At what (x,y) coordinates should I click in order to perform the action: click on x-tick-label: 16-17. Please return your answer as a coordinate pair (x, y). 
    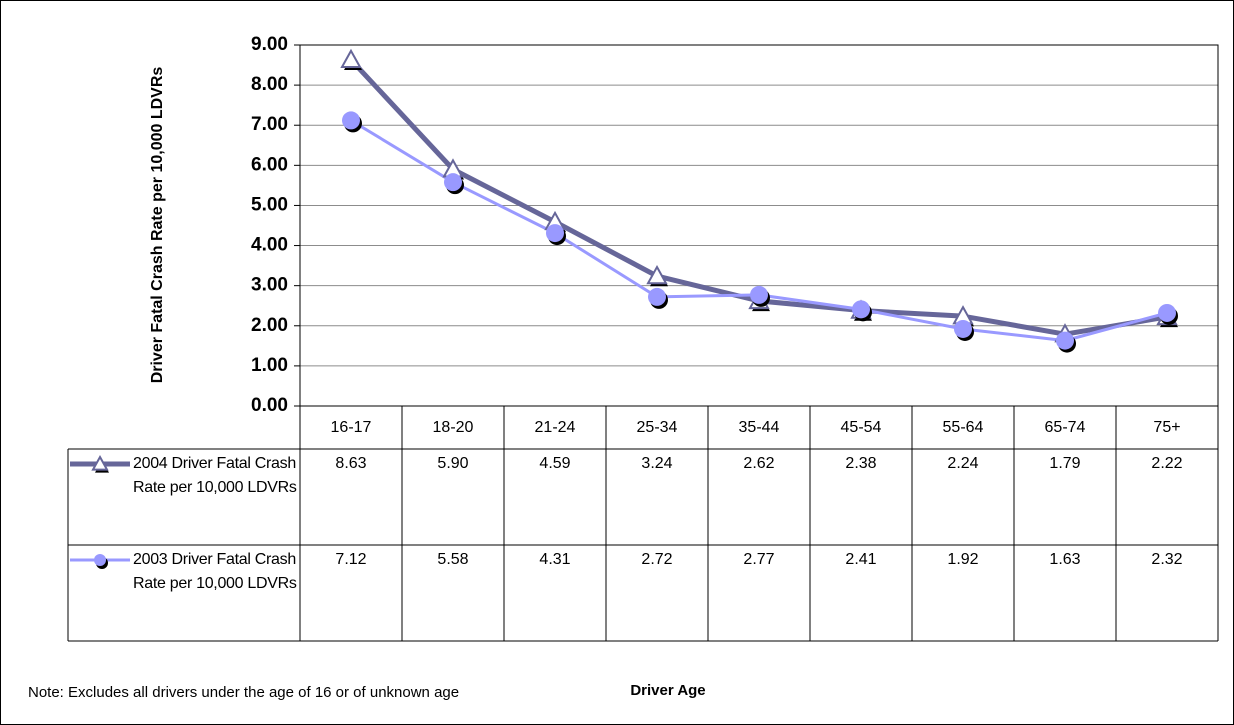
    Looking at the image, I should click on (351, 427).